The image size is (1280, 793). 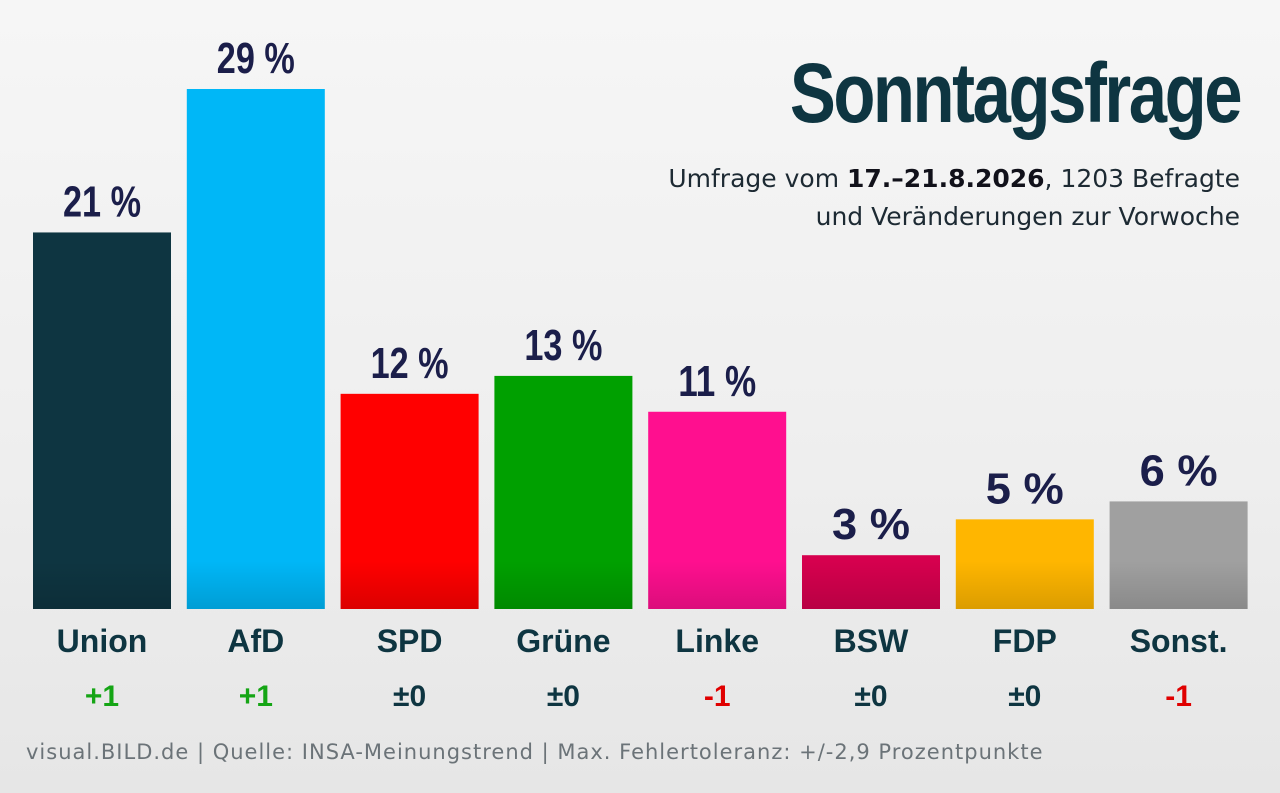 What do you see at coordinates (255, 349) in the screenshot?
I see `bar-afd` at bounding box center [255, 349].